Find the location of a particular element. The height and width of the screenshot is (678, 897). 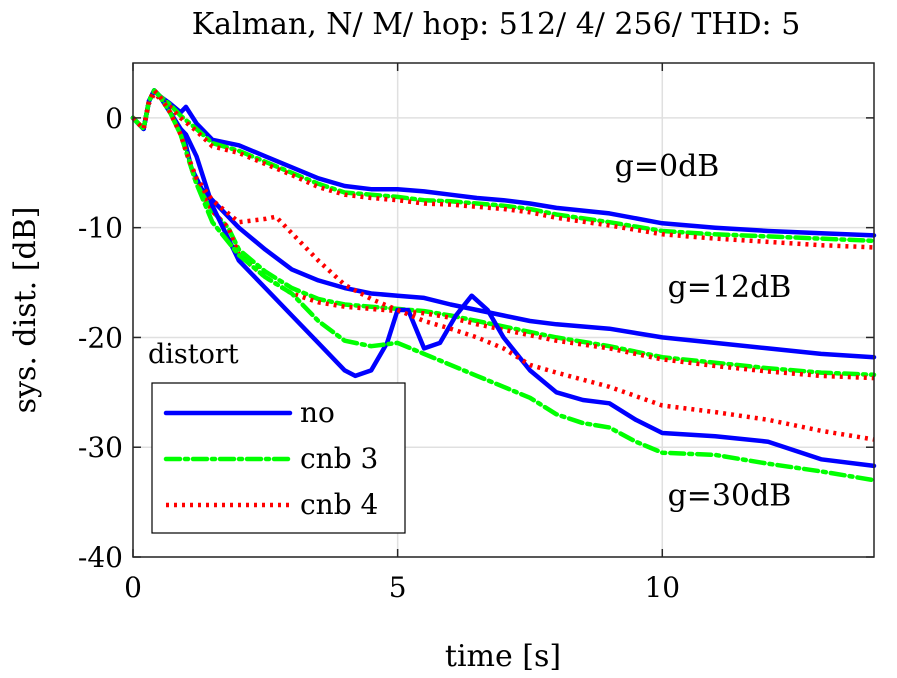

legend-label: cnb 3 is located at coordinates (339, 458).